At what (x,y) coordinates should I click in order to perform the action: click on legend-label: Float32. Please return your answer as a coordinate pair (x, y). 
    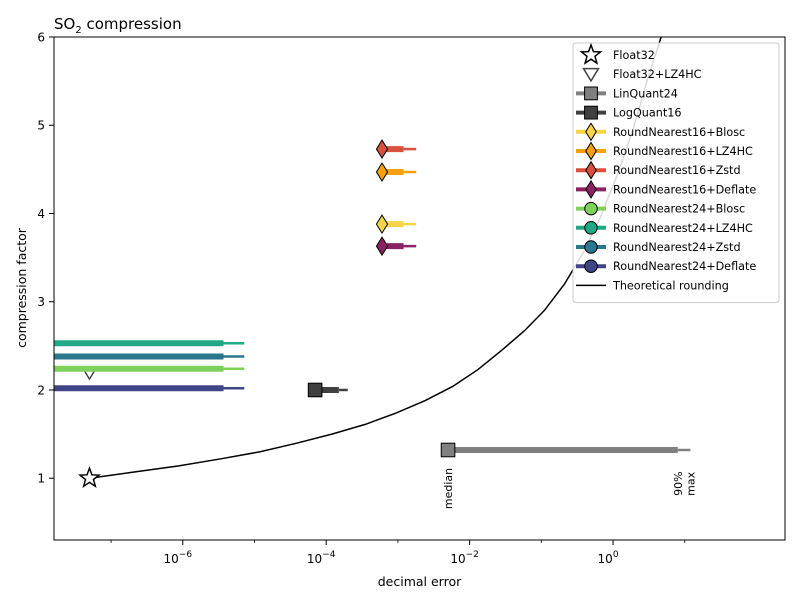
    Looking at the image, I should click on (634, 55).